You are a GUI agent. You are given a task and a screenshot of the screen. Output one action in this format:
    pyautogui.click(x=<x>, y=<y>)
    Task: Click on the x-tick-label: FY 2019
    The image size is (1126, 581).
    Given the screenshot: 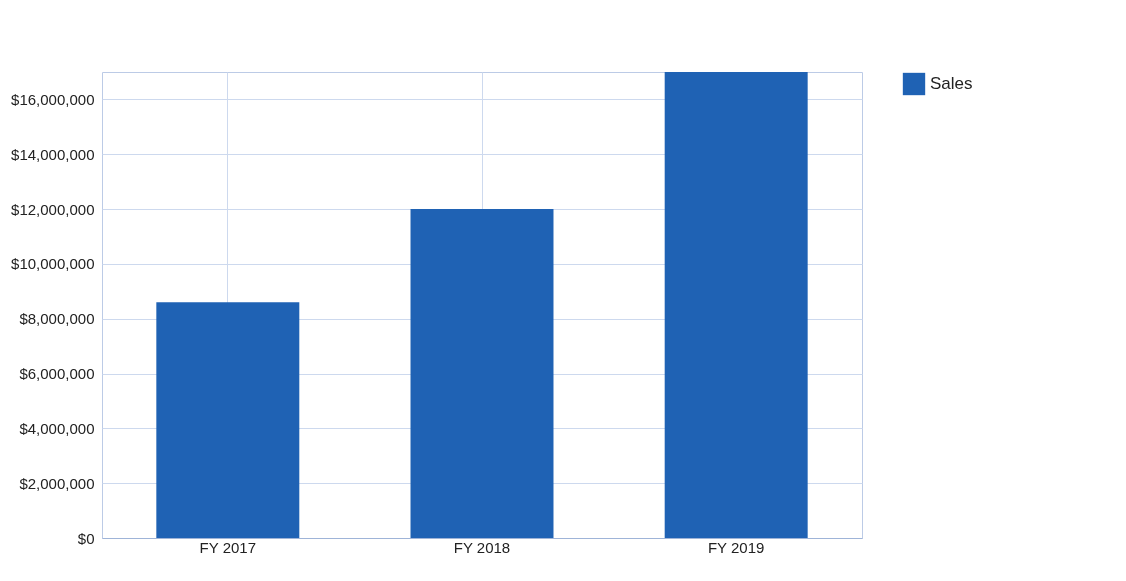 What is the action you would take?
    pyautogui.click(x=736, y=547)
    